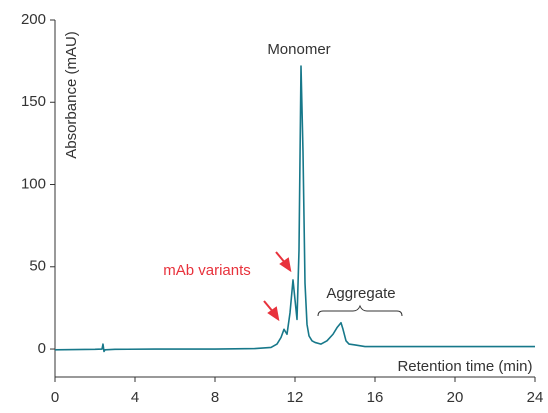 This screenshot has height=413, width=548. What do you see at coordinates (455, 397) in the screenshot?
I see `x-tick-label: 20` at bounding box center [455, 397].